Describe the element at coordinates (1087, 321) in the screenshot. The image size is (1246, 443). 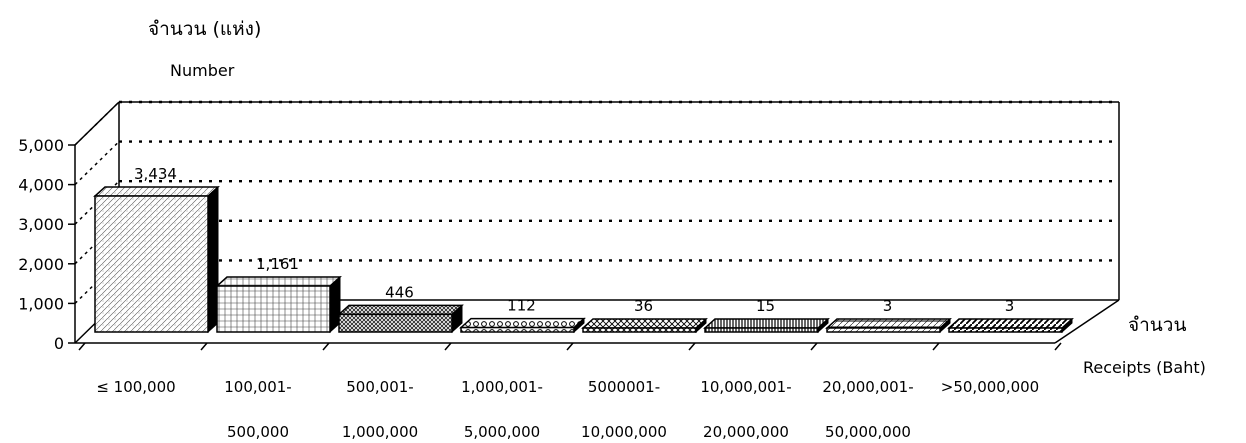
I see `chart-frame-line` at that location.